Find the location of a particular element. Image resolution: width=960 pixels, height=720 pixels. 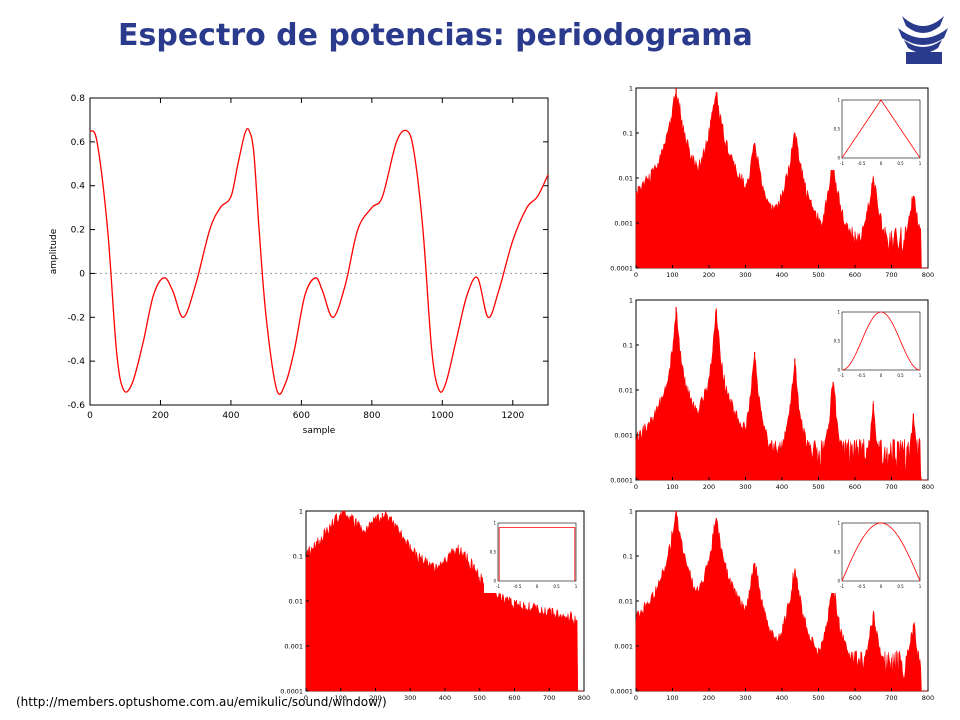

y-tick-label: 0 is located at coordinates (82, 274).